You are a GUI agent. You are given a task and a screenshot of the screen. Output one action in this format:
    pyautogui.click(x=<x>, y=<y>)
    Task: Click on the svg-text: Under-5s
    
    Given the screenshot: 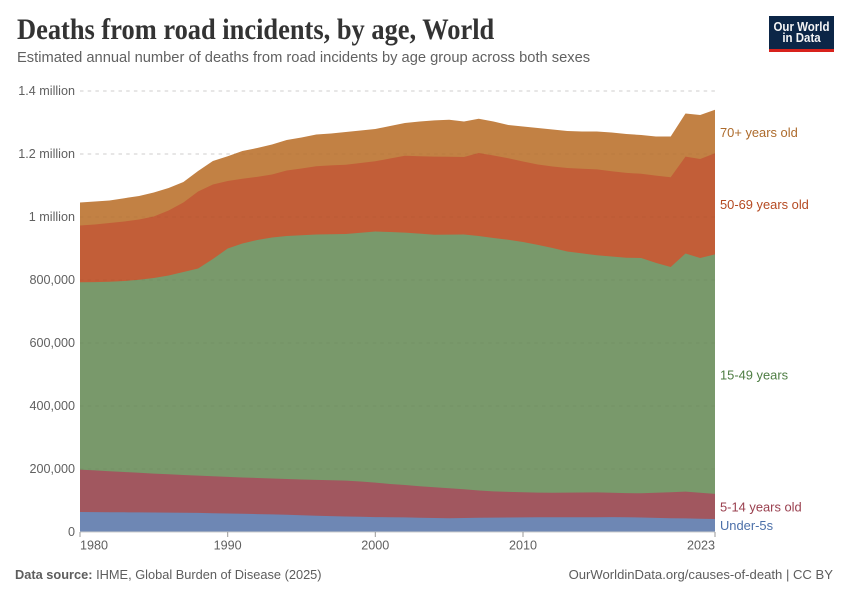 What is the action you would take?
    pyautogui.click(x=746, y=525)
    